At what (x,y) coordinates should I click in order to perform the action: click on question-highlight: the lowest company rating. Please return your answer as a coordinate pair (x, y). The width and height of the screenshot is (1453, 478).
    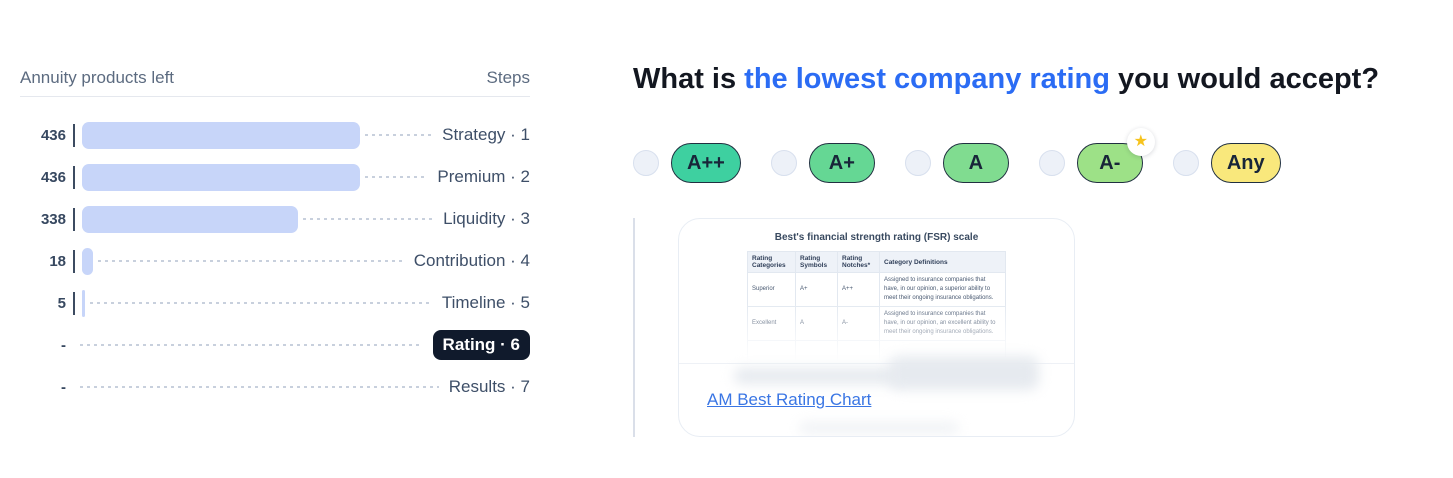
    Looking at the image, I should click on (927, 79).